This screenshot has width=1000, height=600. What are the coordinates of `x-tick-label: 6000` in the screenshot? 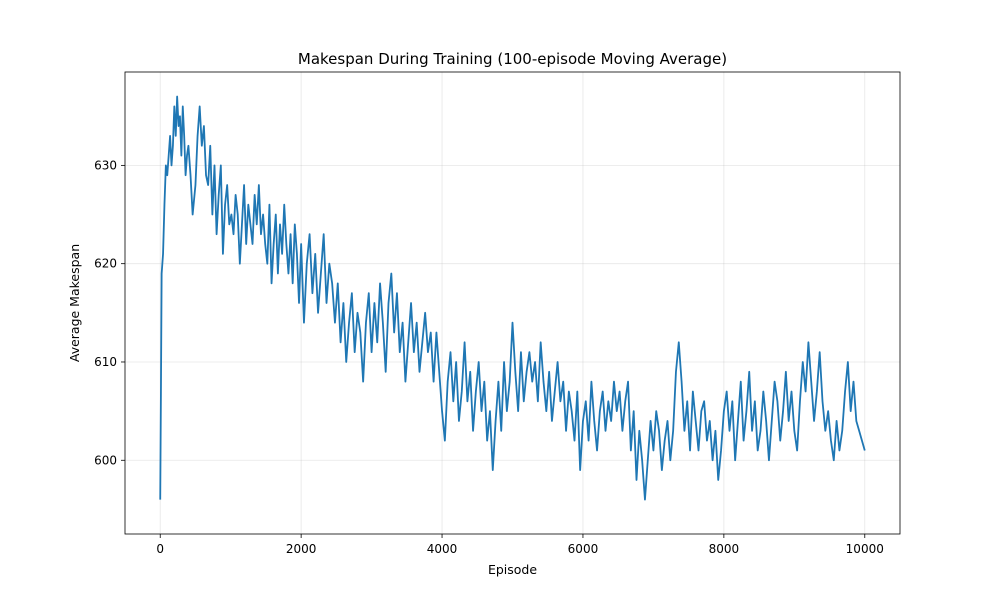 It's located at (583, 549).